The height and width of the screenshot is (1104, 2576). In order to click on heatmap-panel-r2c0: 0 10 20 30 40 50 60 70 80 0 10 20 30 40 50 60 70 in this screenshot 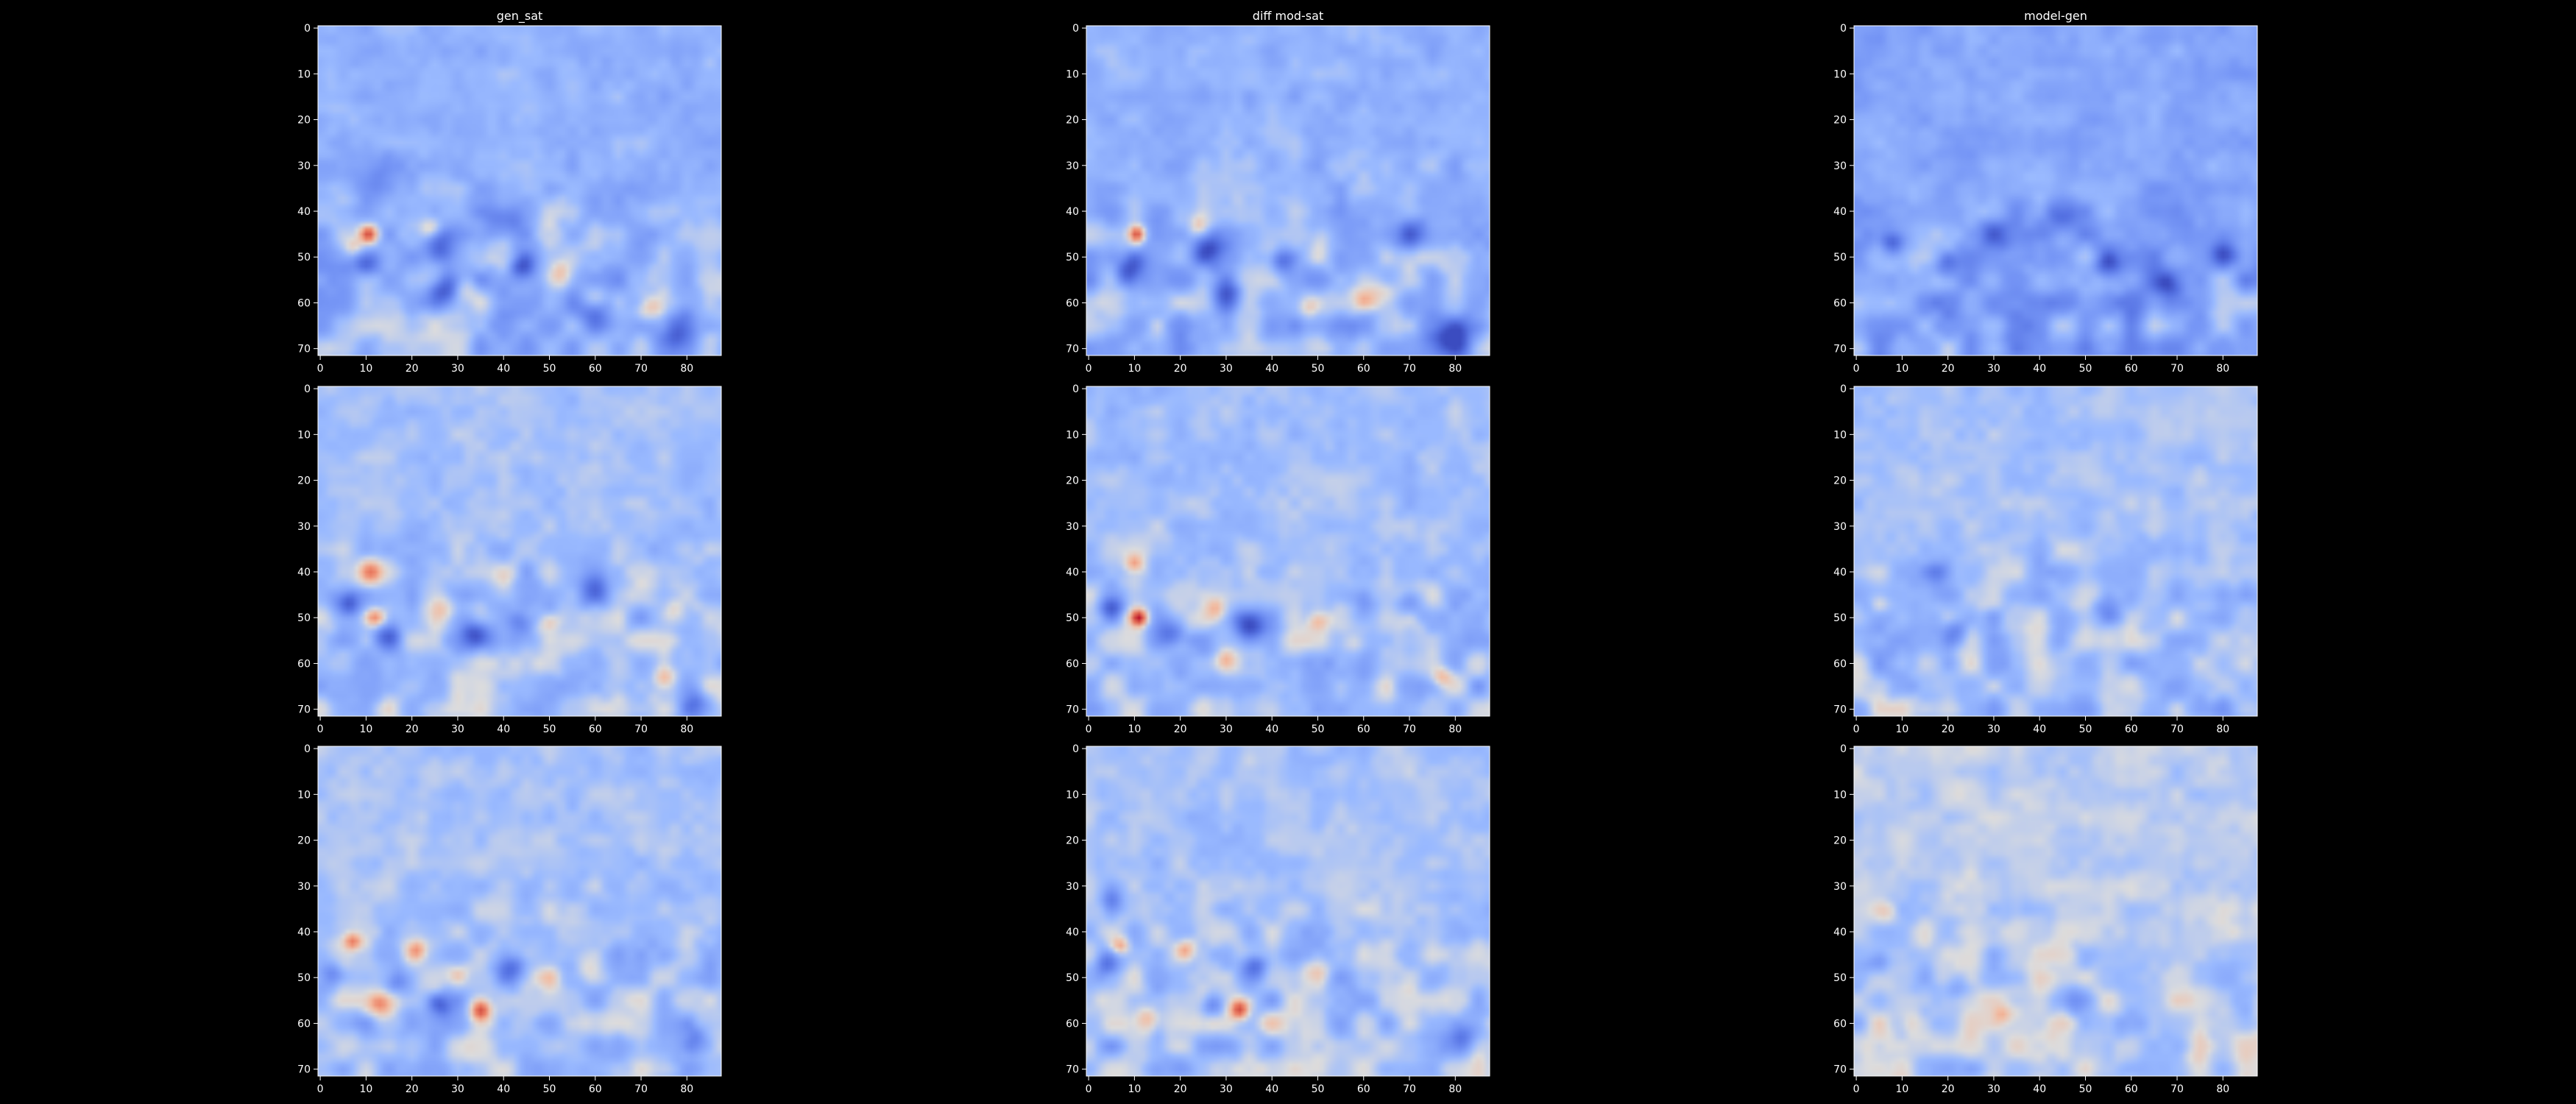, I will do `click(509, 919)`.